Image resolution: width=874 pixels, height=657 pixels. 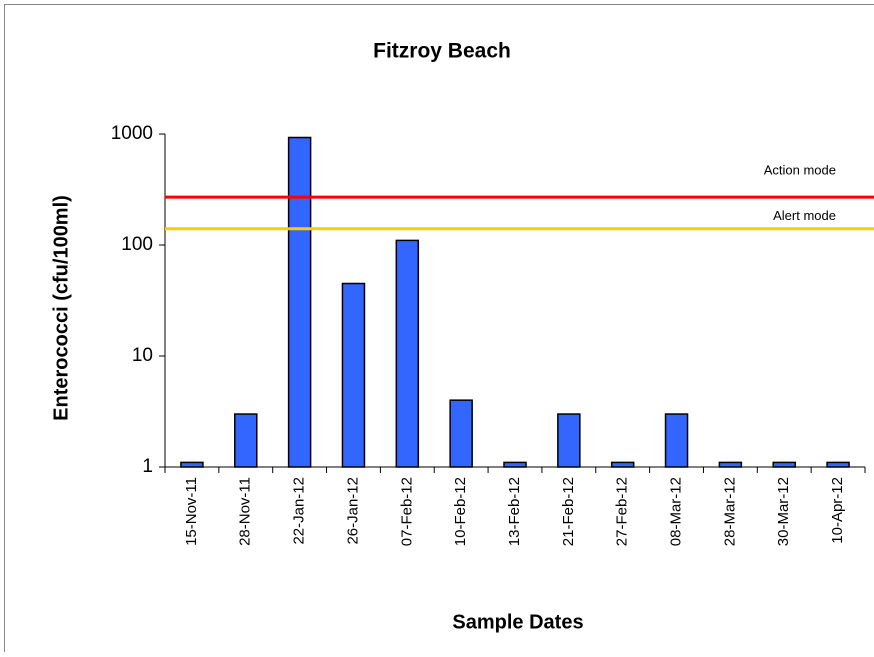 What do you see at coordinates (568, 511) in the screenshot?
I see `x-tick-label: 21-Feb-12` at bounding box center [568, 511].